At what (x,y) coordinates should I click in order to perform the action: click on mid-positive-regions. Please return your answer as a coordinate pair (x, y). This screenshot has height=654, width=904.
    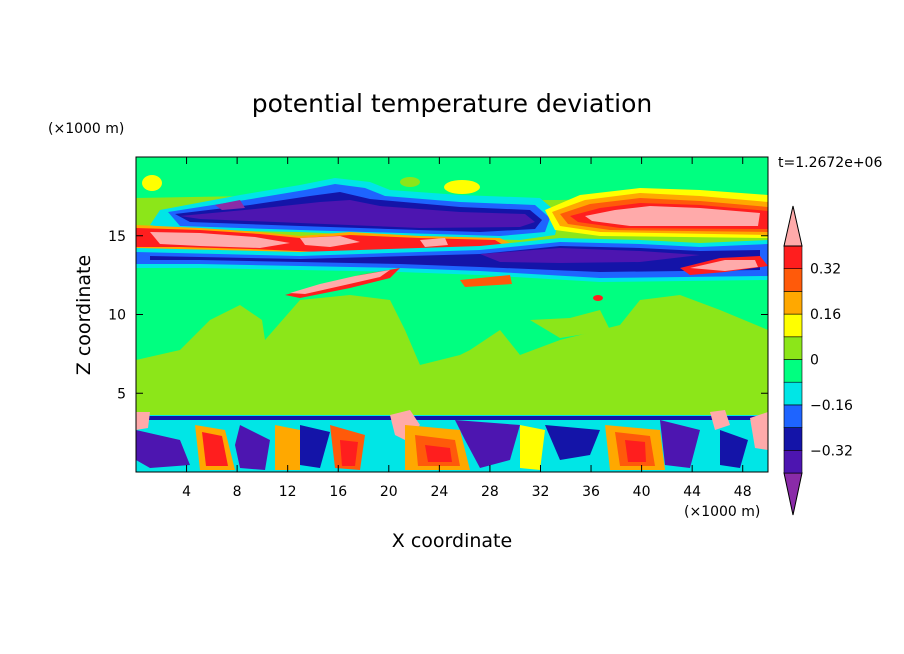
    Looking at the image, I should click on (452, 355).